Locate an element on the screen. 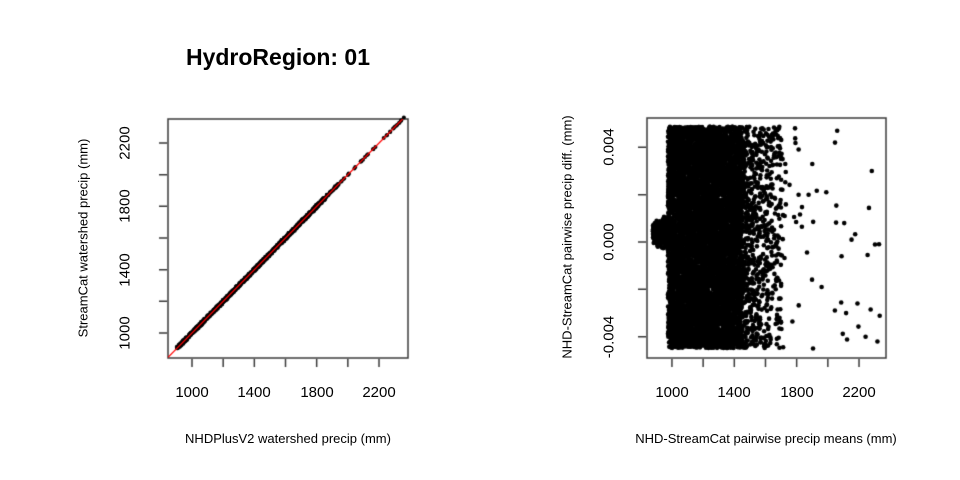 The width and height of the screenshot is (960, 480). left-plot-x-tick-label: 2200 is located at coordinates (379, 392).